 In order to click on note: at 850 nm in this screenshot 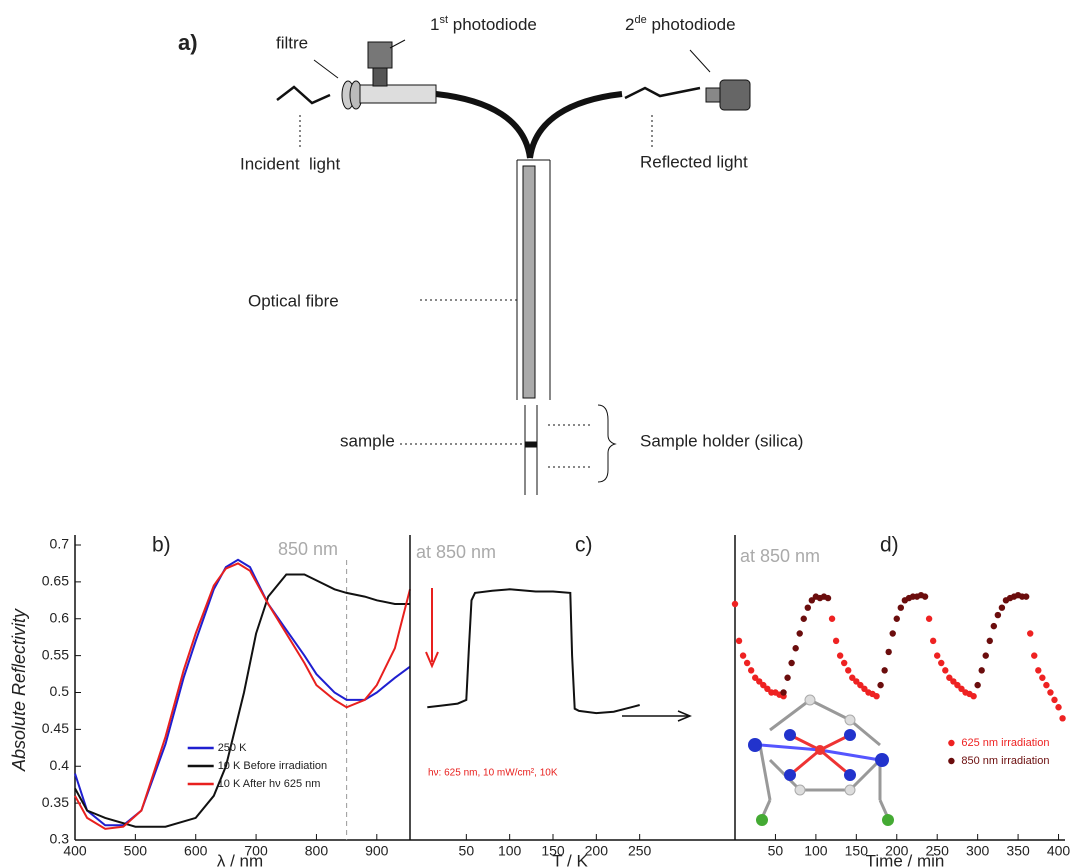, I will do `click(456, 552)`.